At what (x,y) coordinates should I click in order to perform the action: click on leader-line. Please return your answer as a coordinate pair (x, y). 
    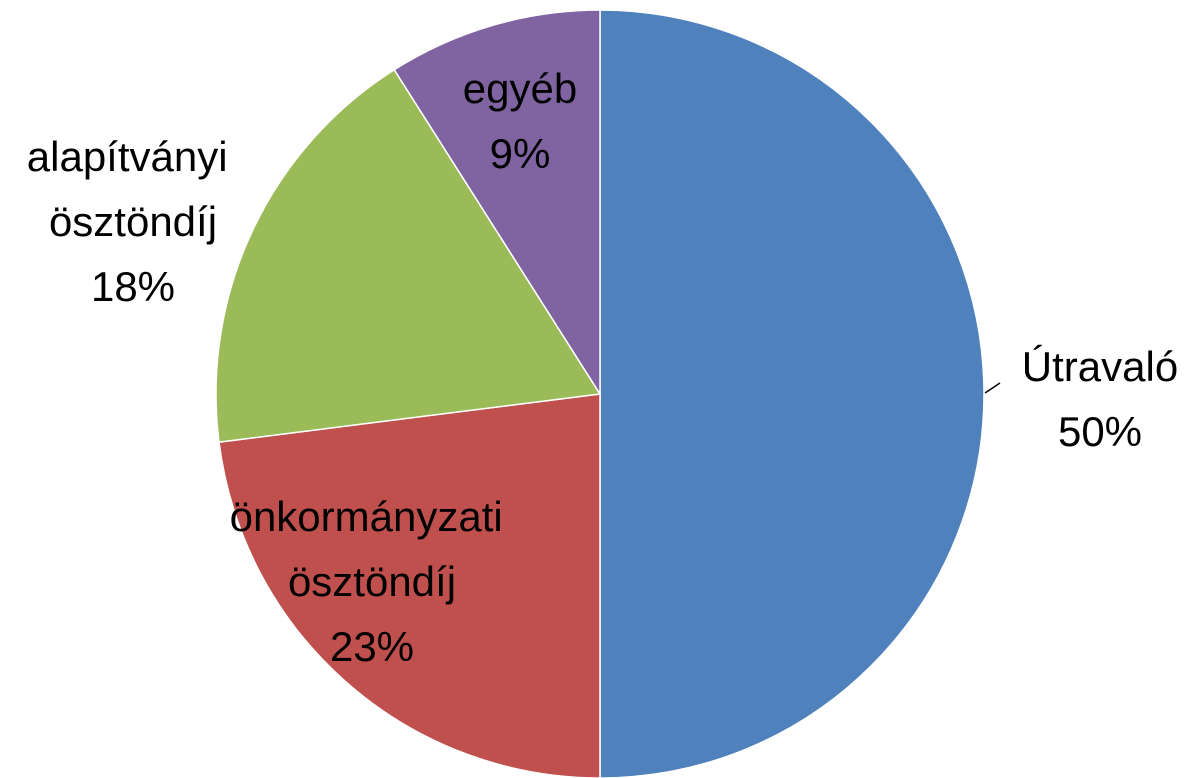
    Looking at the image, I should click on (992, 388).